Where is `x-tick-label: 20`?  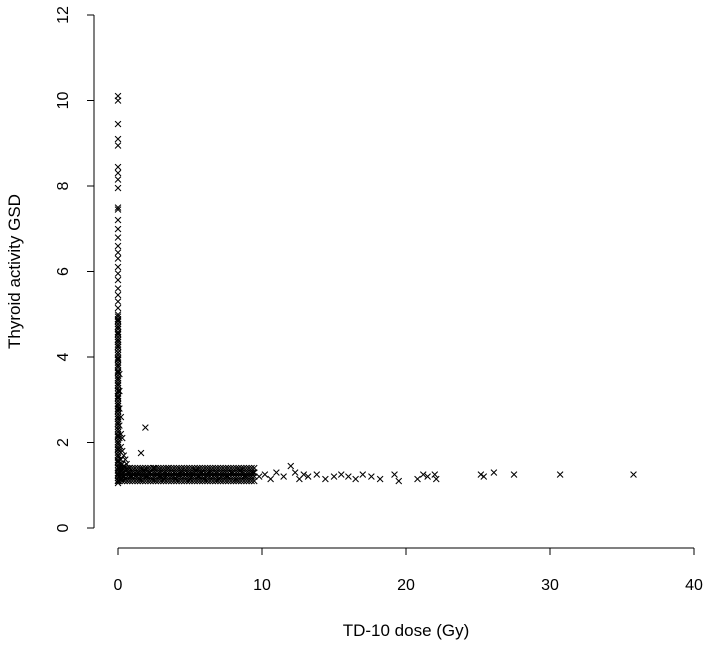
x-tick-label: 20 is located at coordinates (406, 585).